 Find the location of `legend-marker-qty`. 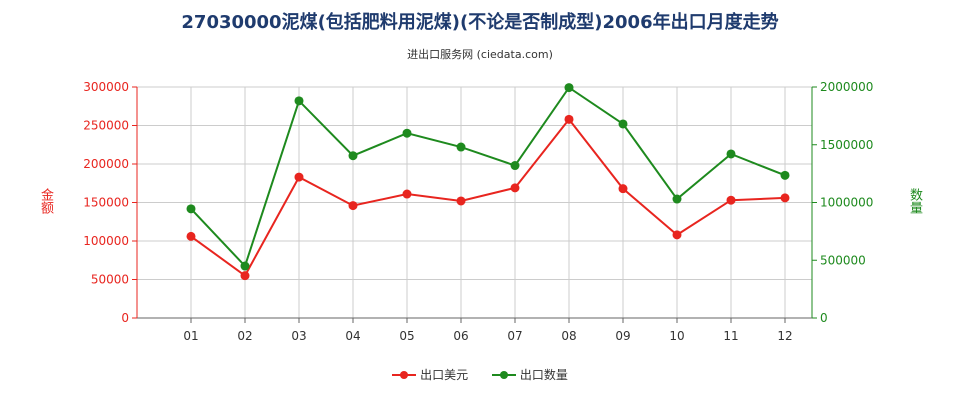

legend-marker-qty is located at coordinates (503, 374).